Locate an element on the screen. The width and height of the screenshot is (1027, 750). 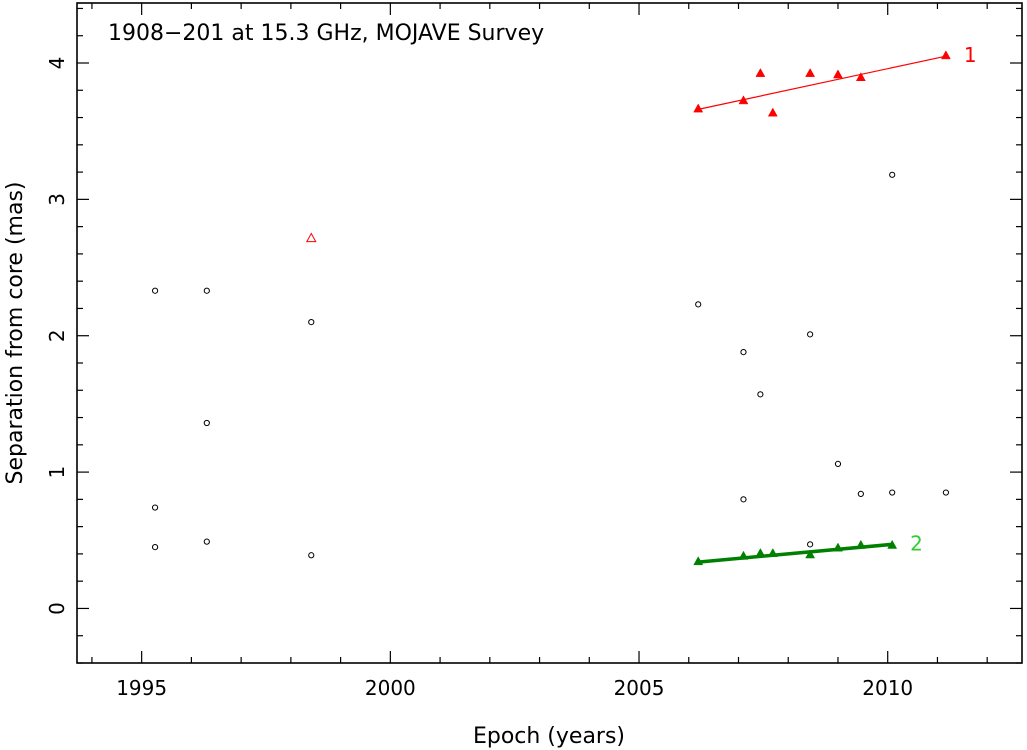
x-axis-label: Epoch (years) is located at coordinates (549, 736).